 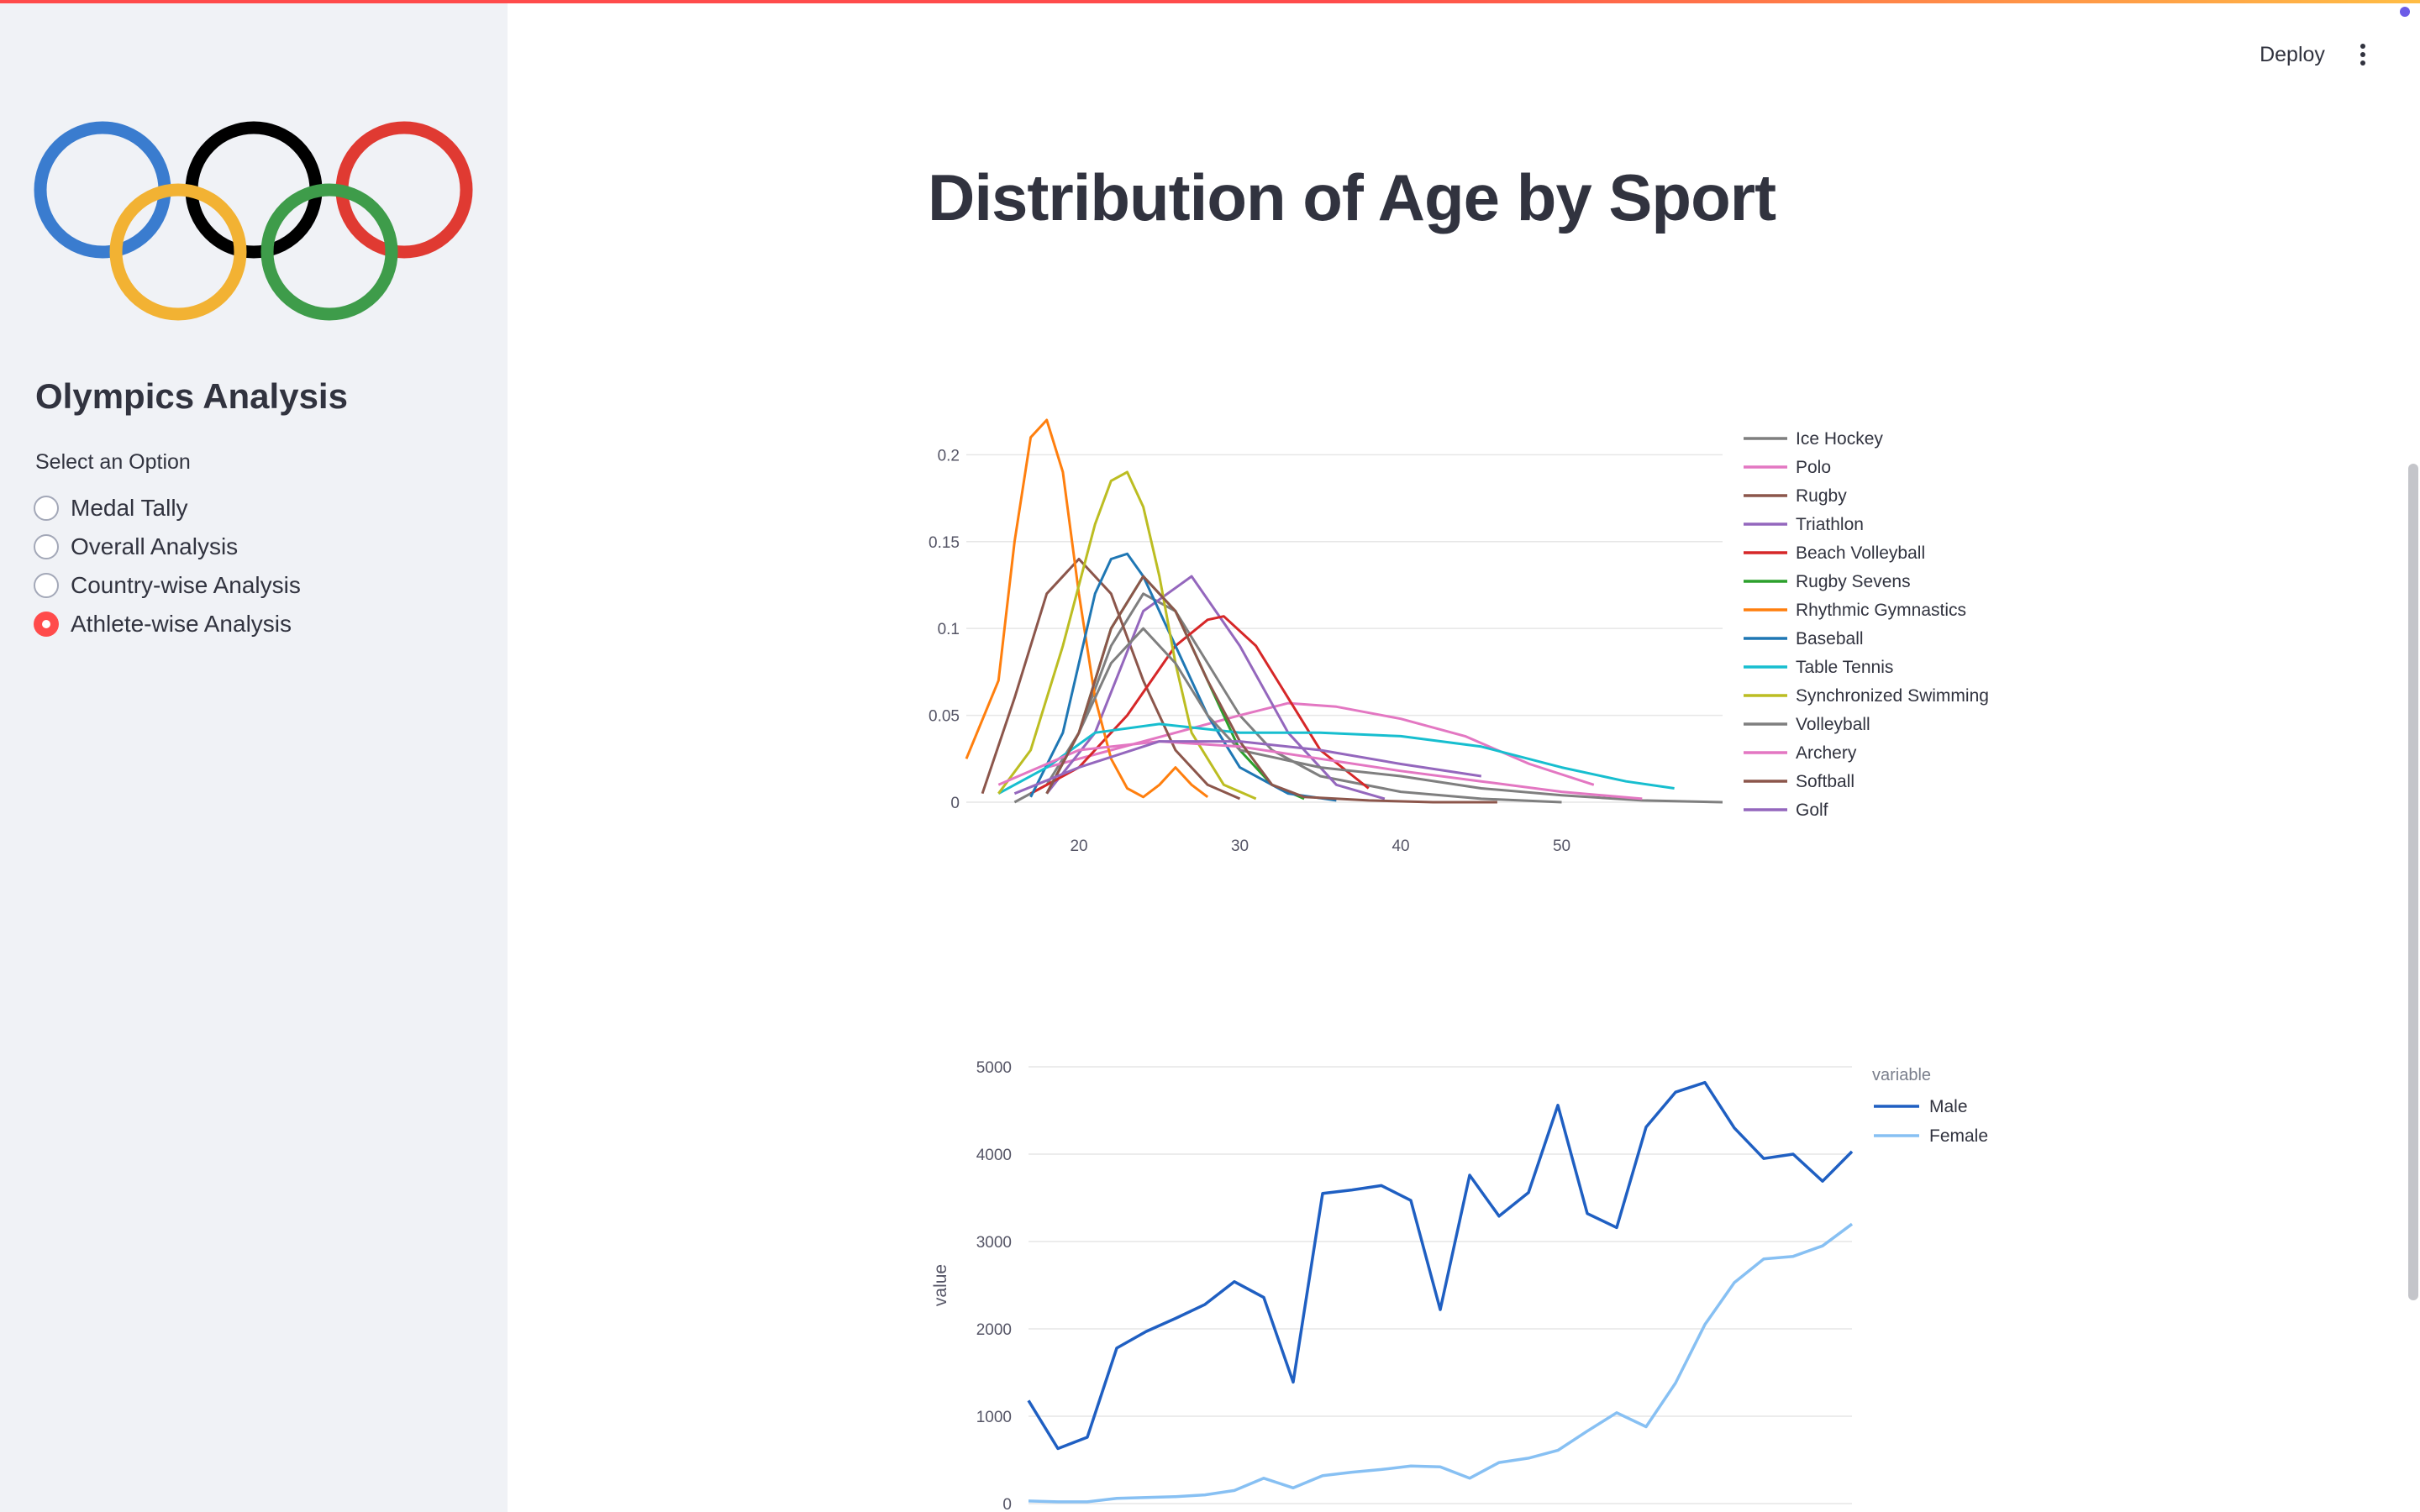 I want to click on radio-option-athlete-wise-analysis: Athlete-wise Analysis, so click(x=167, y=624).